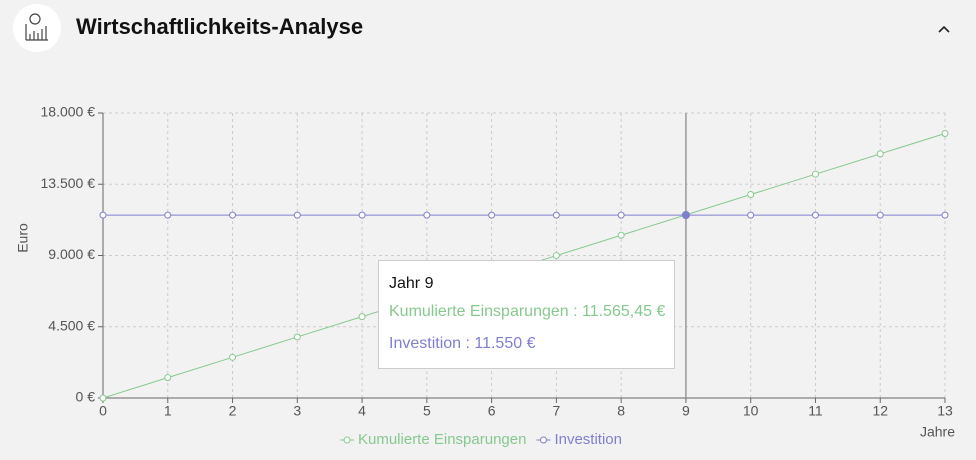 The image size is (976, 460). What do you see at coordinates (103, 411) in the screenshot?
I see `x-tick-label: 0` at bounding box center [103, 411].